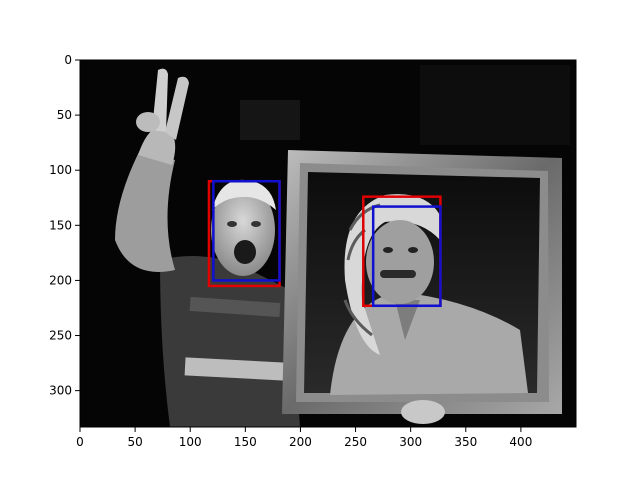 The image size is (640, 480). What do you see at coordinates (68, 60) in the screenshot?
I see `y-tick-label: 0` at bounding box center [68, 60].